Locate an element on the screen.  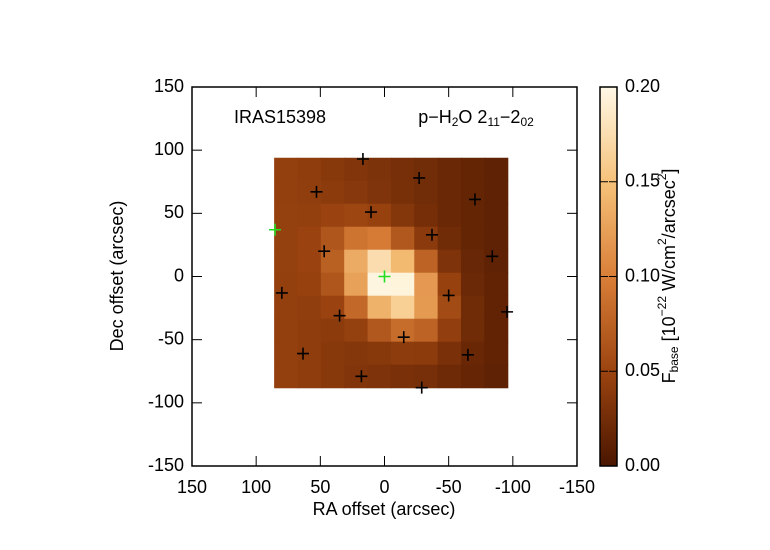
y-tick-label: 100 is located at coordinates (169, 149).